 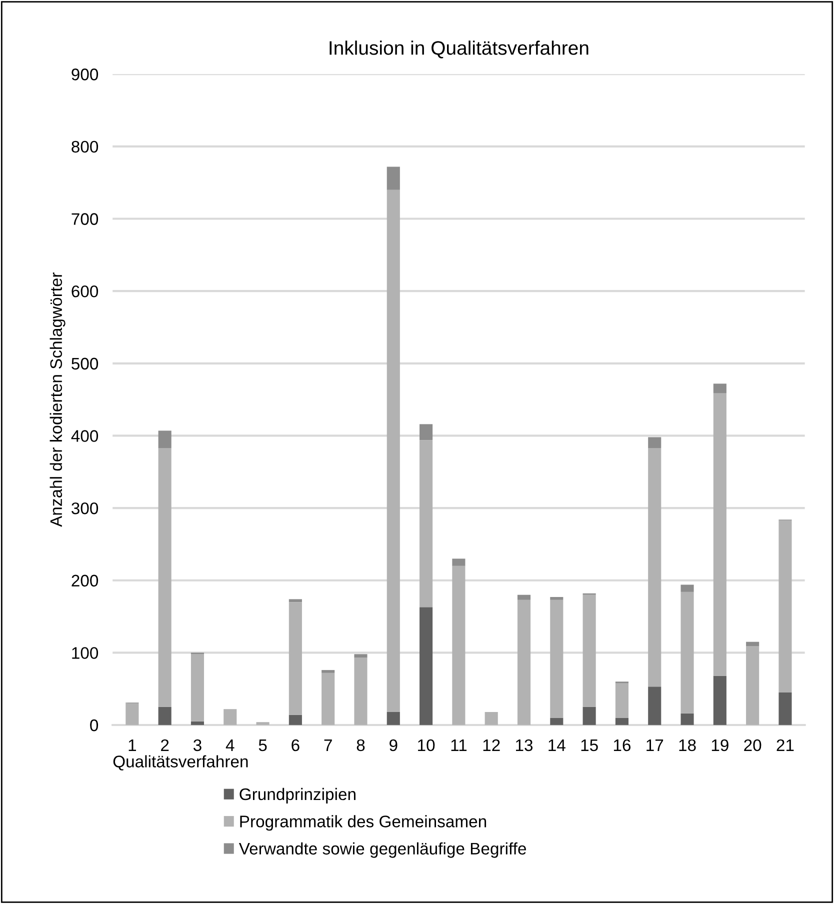 I want to click on x-tick-label: 6, so click(x=296, y=745).